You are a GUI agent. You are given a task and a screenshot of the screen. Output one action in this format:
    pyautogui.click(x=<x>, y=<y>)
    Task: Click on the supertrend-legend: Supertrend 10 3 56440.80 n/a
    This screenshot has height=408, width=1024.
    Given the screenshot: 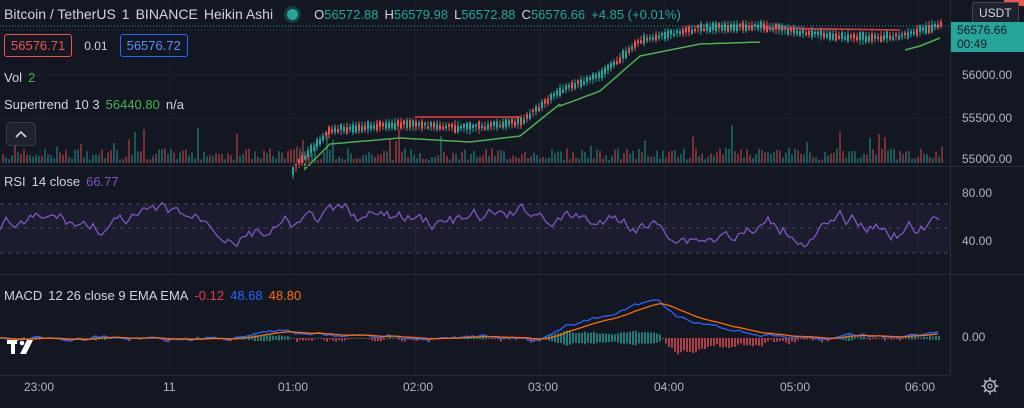 What is the action you would take?
    pyautogui.click(x=94, y=104)
    